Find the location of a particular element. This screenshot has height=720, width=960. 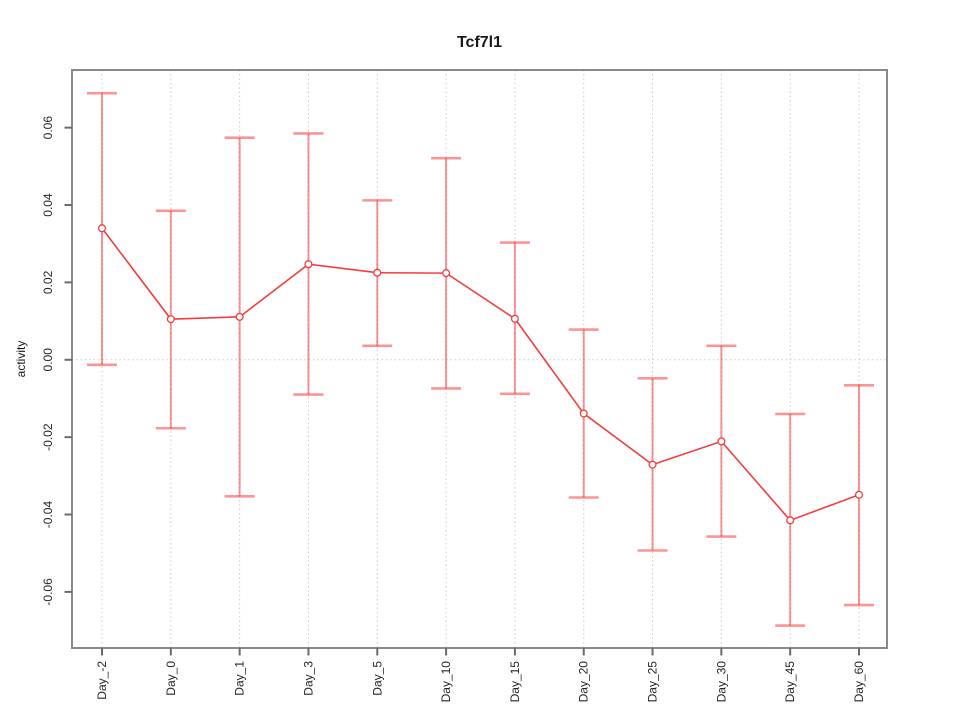

y-axis: 0.06 0.04 0.02 0.00 -0.02 -0.04 -0.06 is located at coordinates (56, 361).